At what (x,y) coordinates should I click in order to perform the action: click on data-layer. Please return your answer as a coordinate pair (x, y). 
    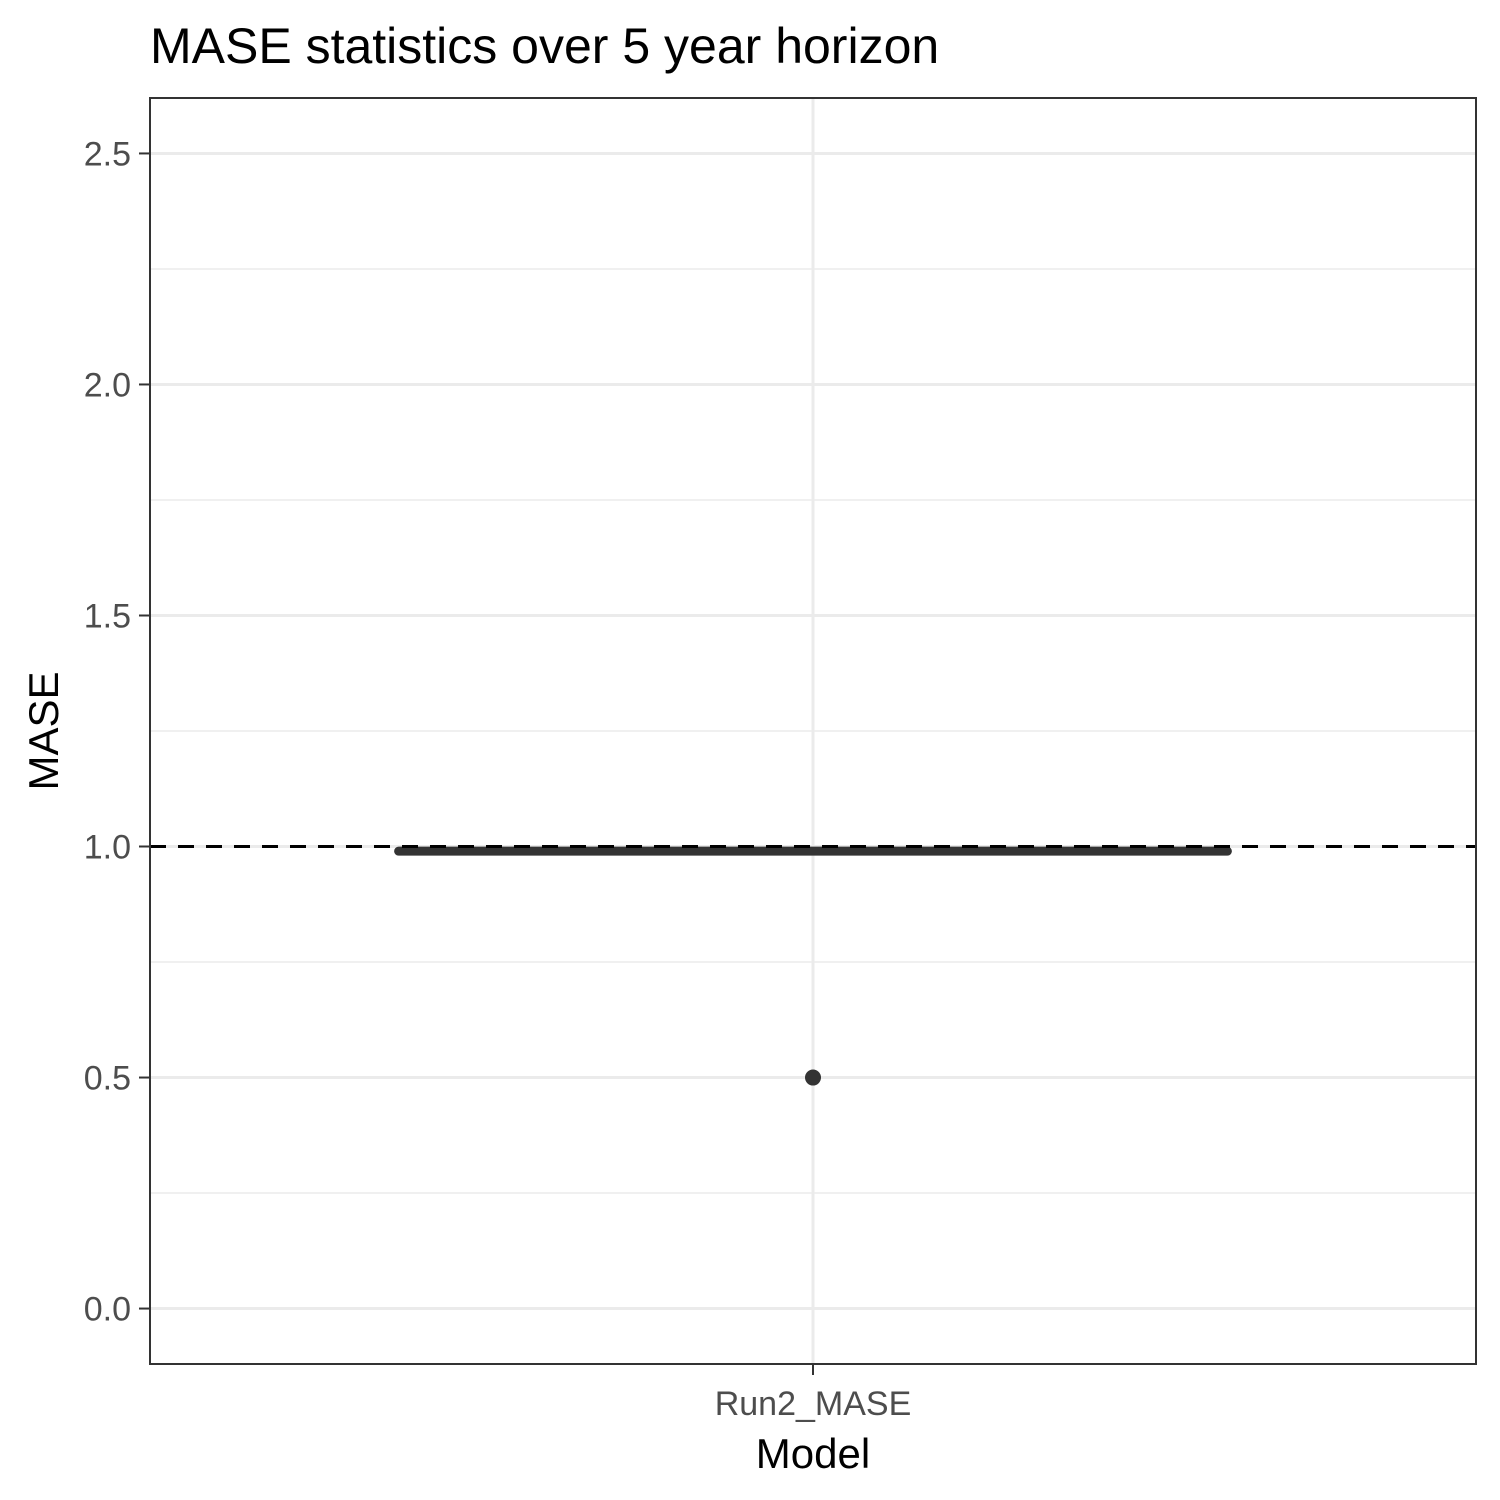
    Looking at the image, I should click on (813, 966).